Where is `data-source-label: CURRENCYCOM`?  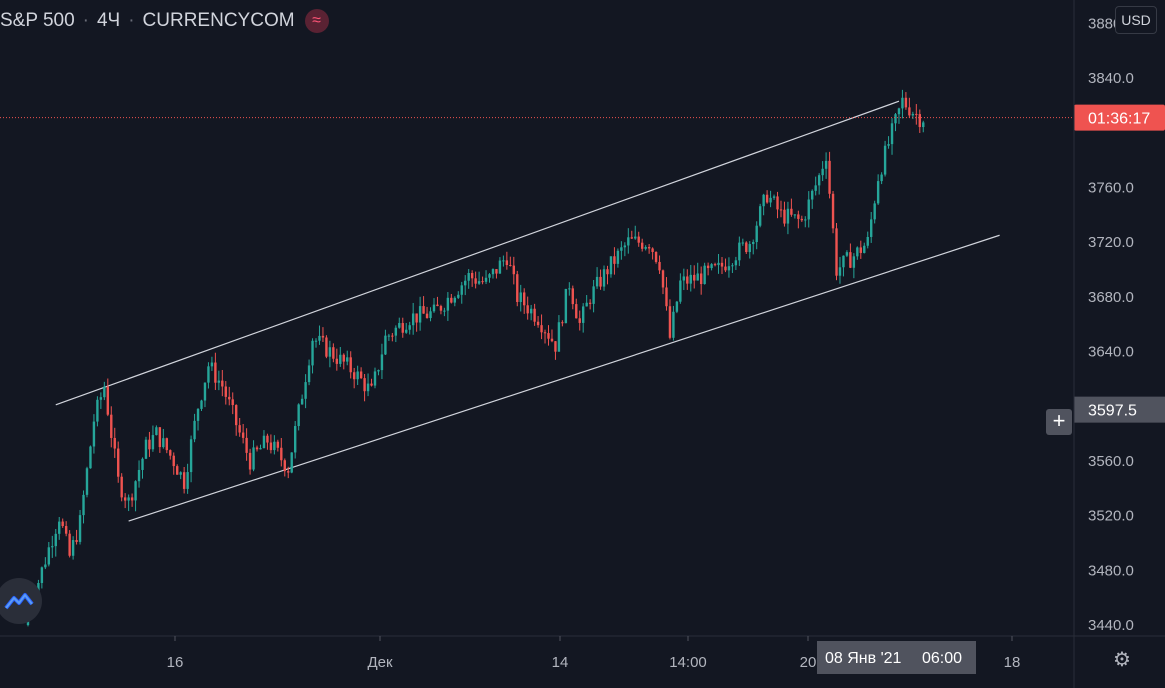
data-source-label: CURRENCYCOM is located at coordinates (218, 20).